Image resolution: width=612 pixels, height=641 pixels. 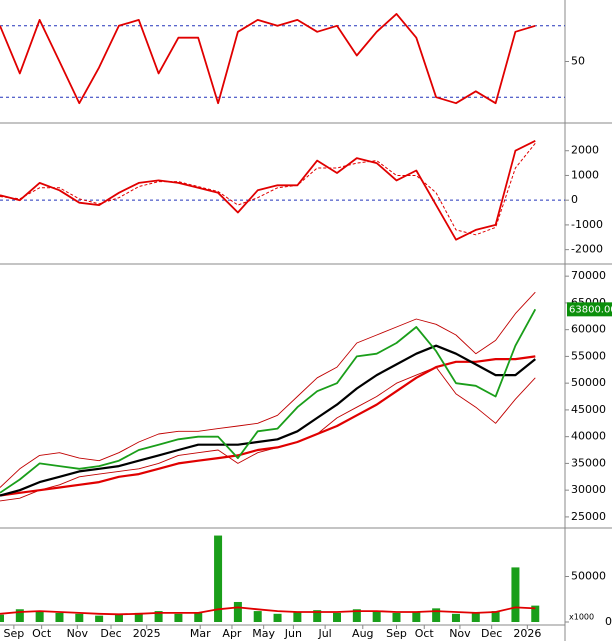 I want to click on y-tick-label: 25000, so click(x=588, y=516).